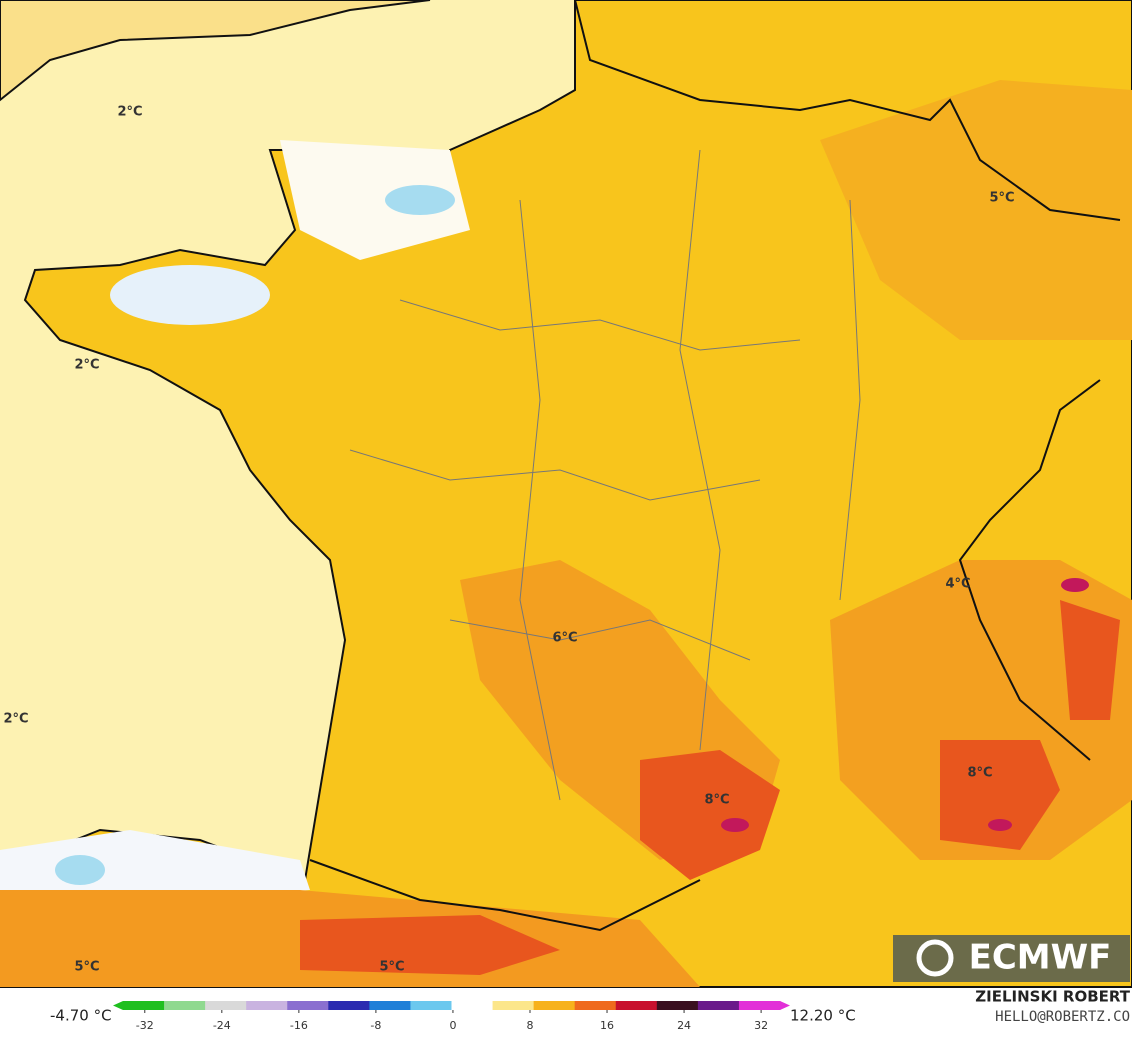 This screenshot has height=1039, width=1132. Describe the element at coordinates (823, 1016) in the screenshot. I see `colorbar-max: 12.20 °C` at that location.